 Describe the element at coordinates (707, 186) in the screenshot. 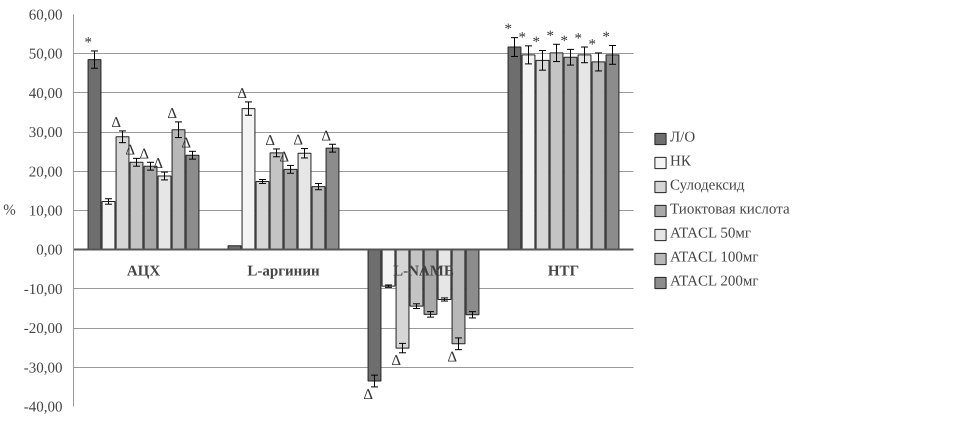

I see `legend-label: Сулодексид` at that location.